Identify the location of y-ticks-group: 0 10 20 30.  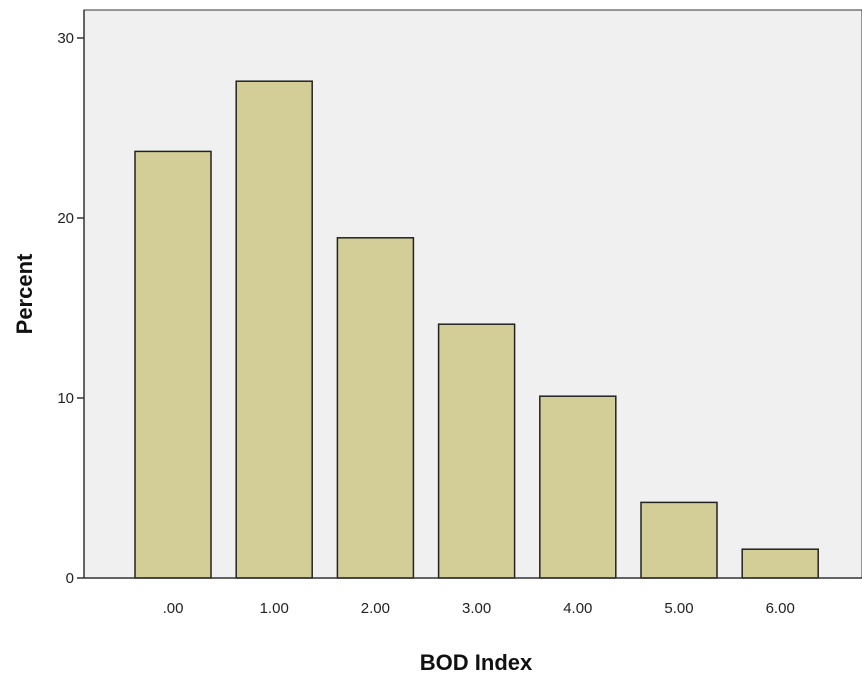
(70, 308).